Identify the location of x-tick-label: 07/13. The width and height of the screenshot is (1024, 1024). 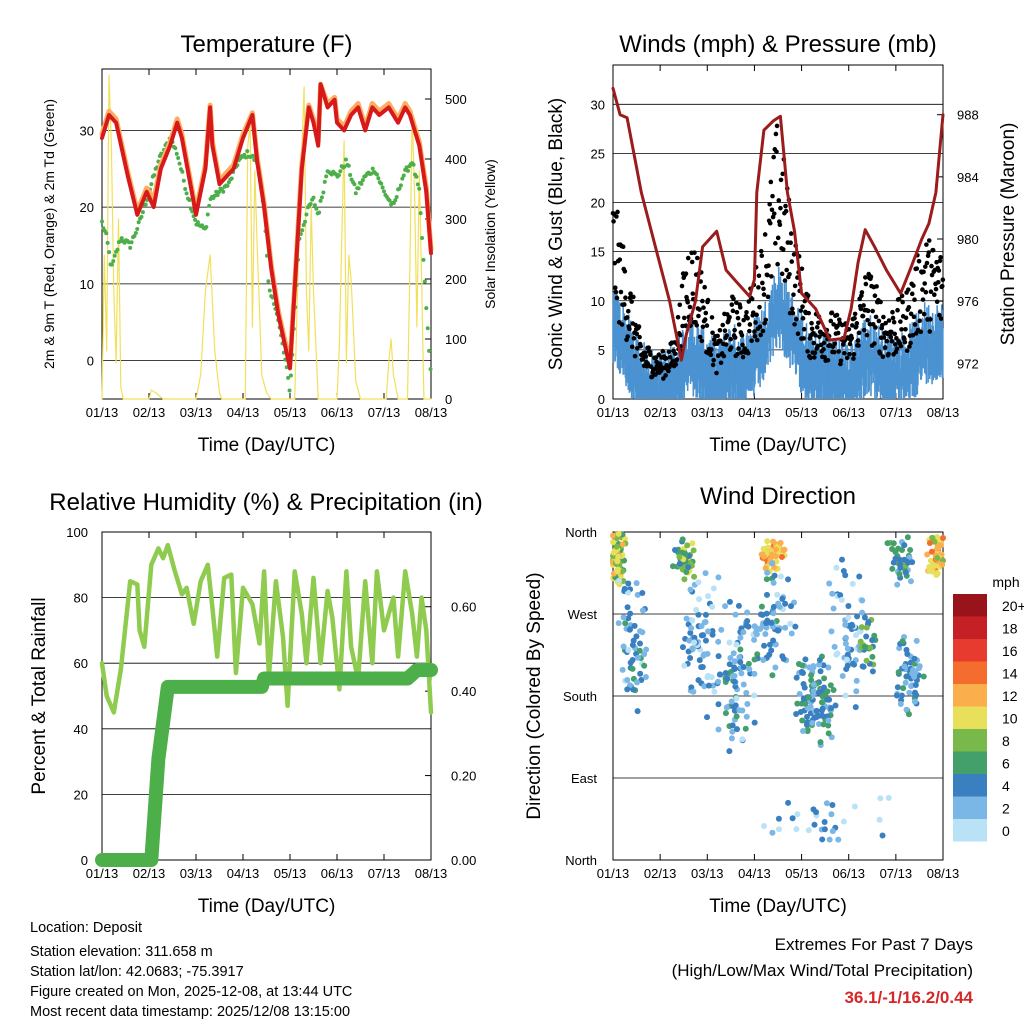
(384, 873).